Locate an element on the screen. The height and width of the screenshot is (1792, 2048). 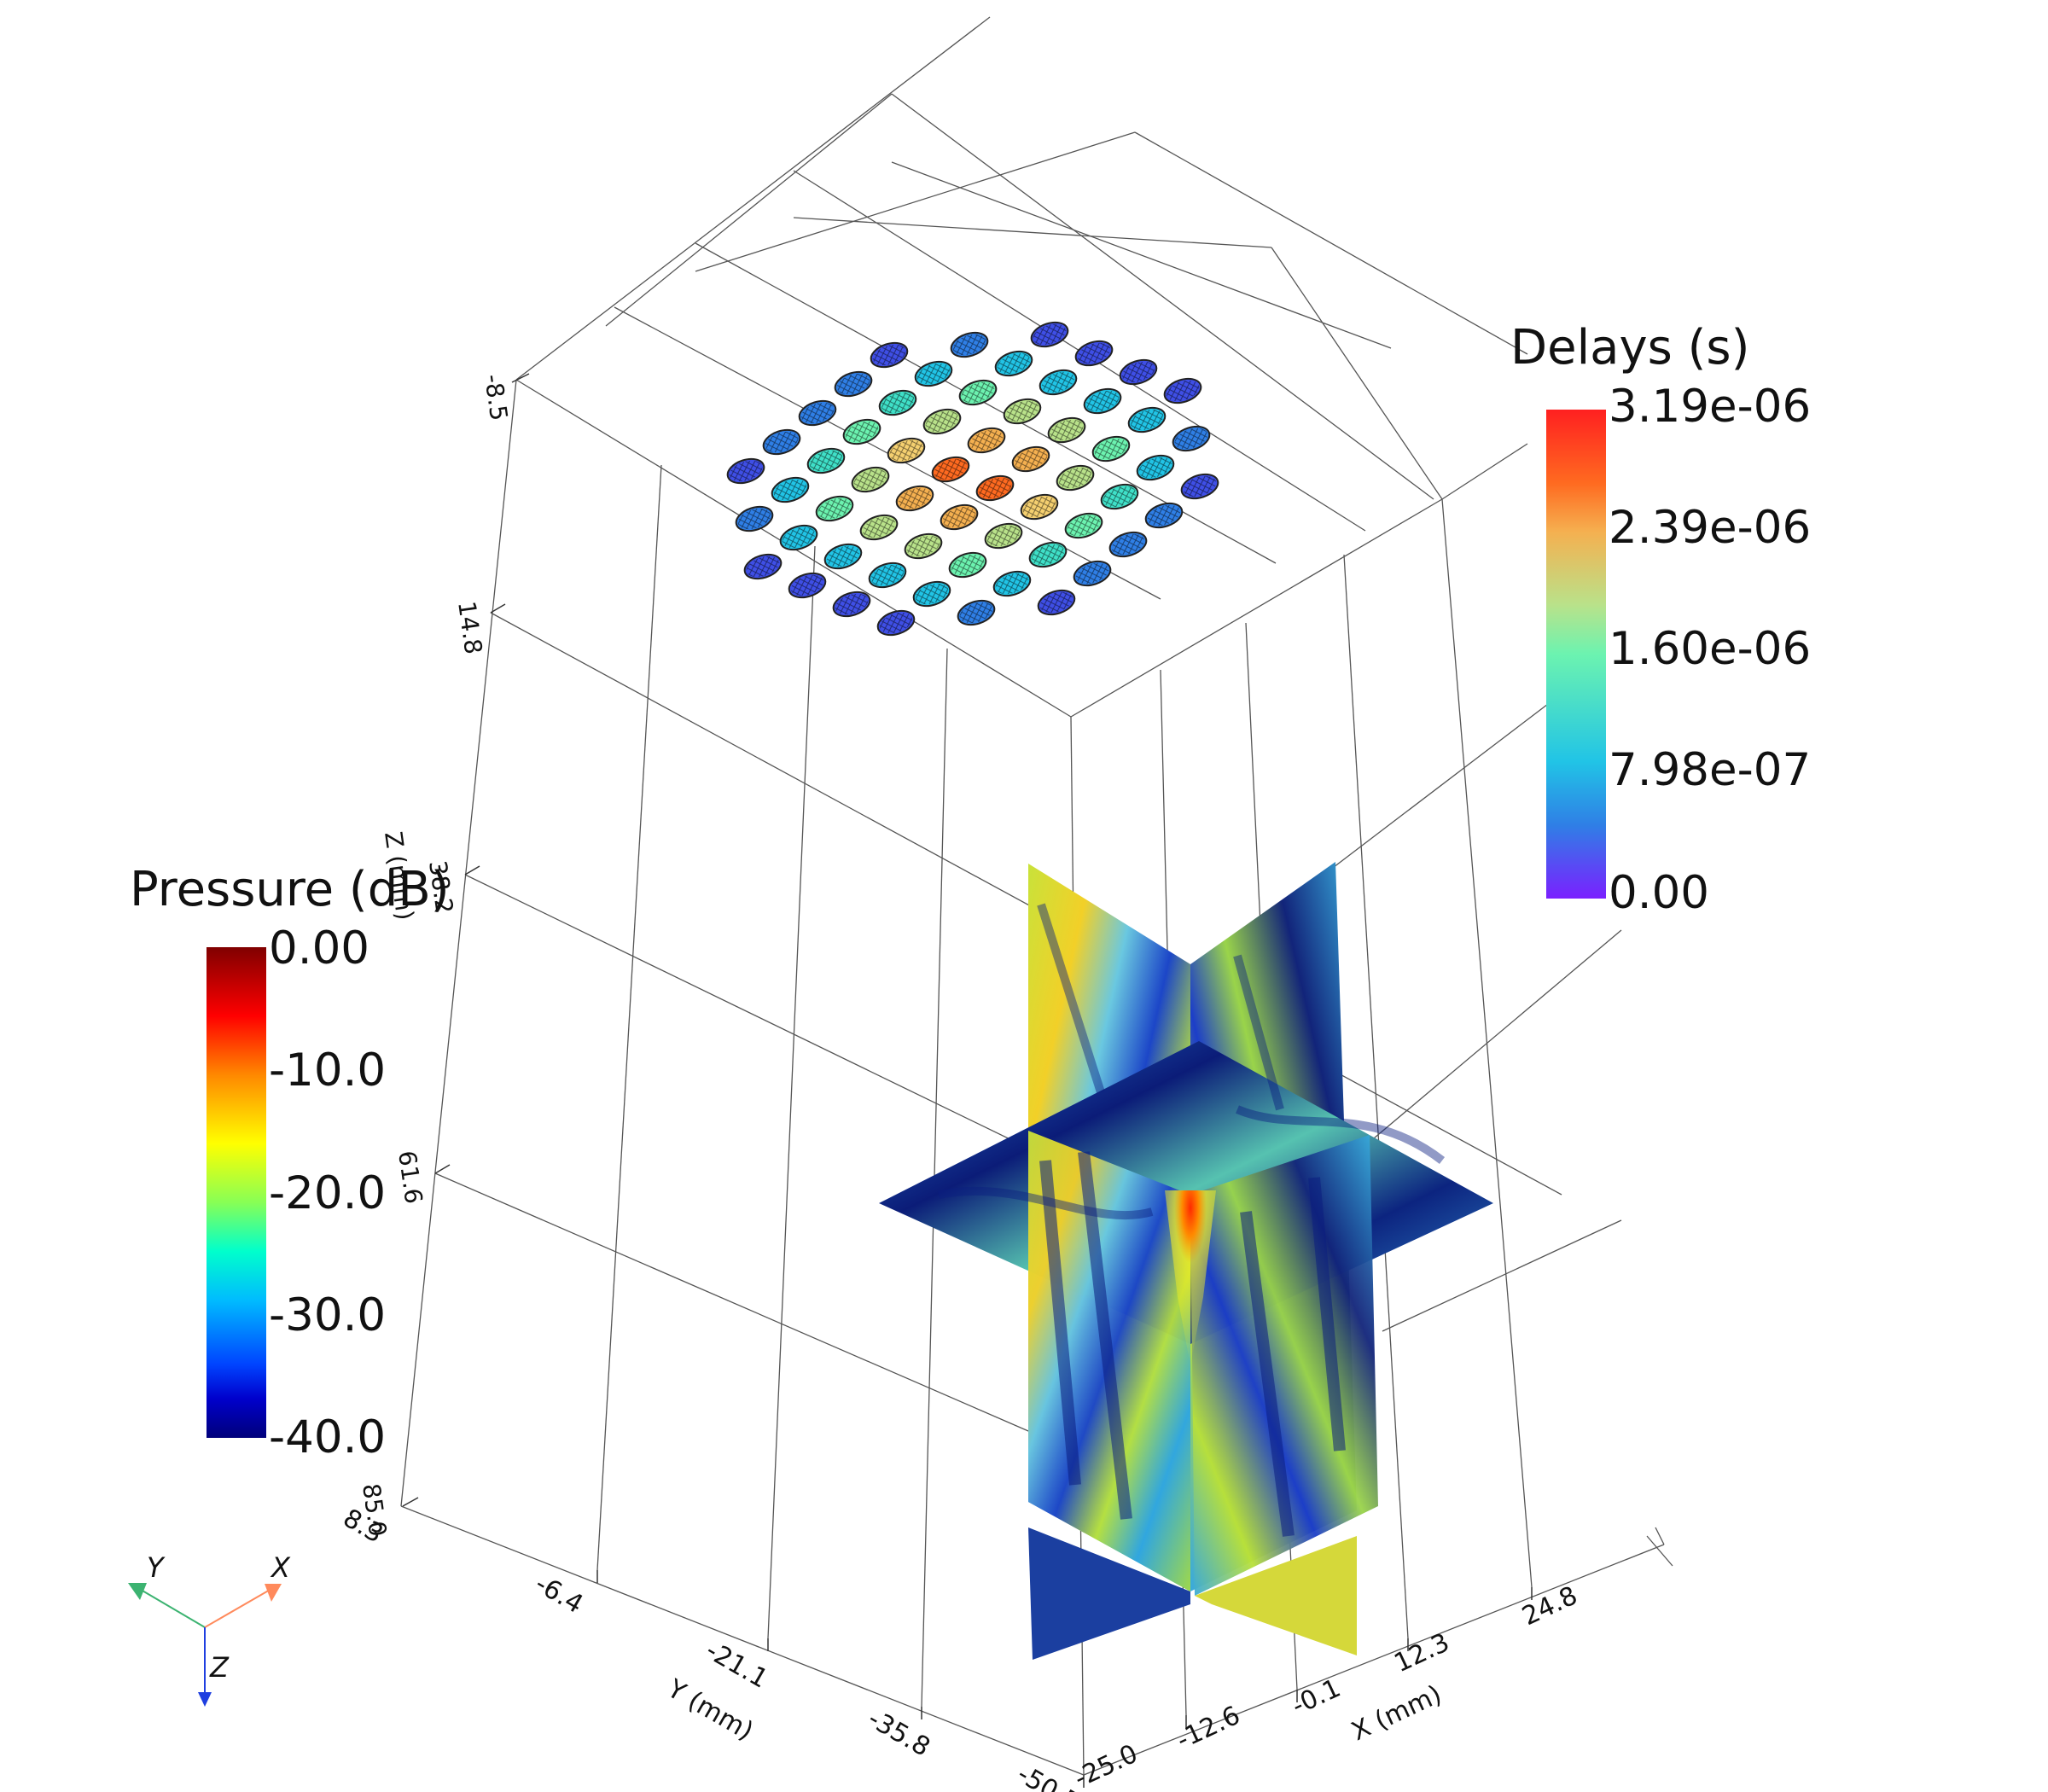
x-tick-label: 24.8 is located at coordinates (1550, 1606).